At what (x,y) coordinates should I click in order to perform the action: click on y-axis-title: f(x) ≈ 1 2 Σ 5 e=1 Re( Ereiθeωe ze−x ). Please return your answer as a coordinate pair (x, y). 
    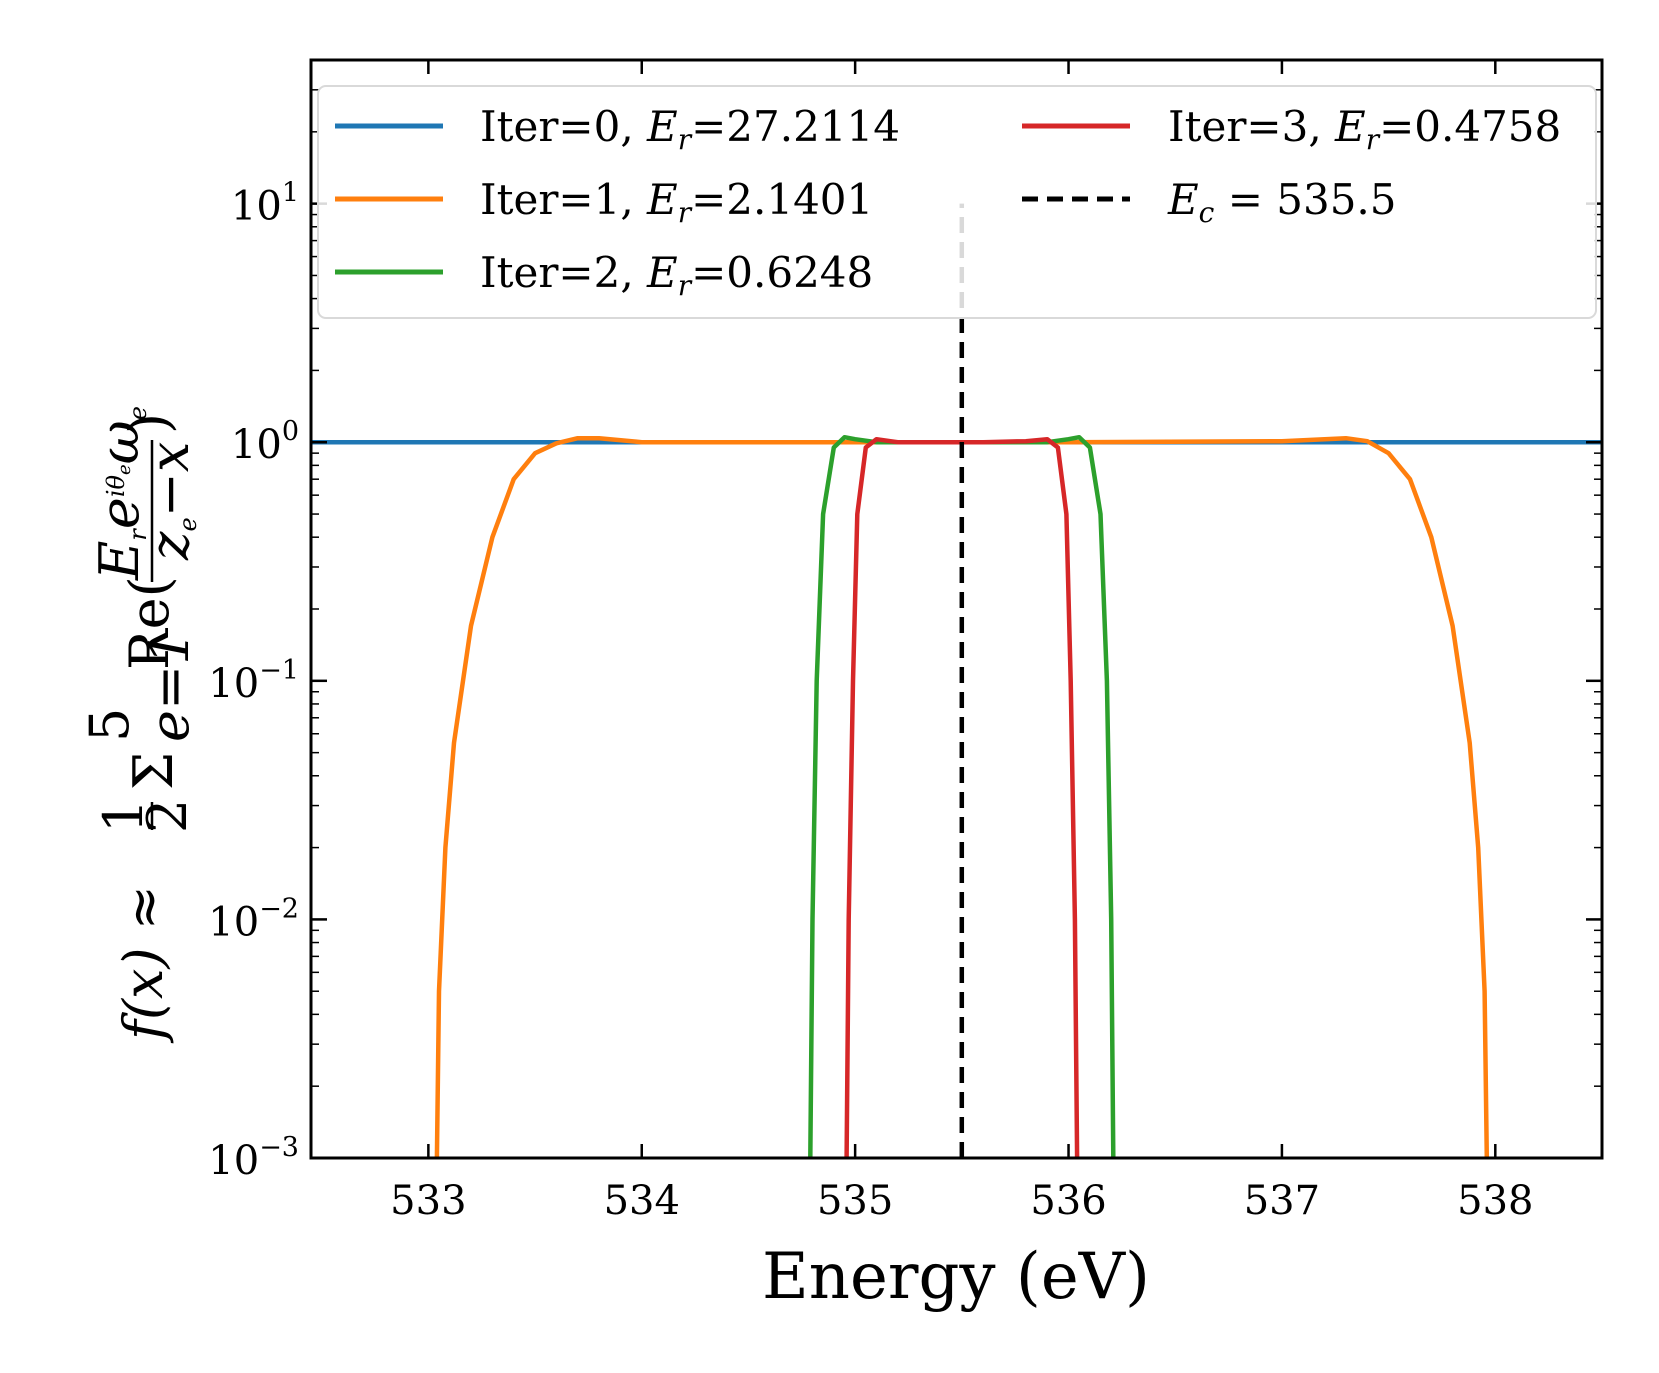
    Looking at the image, I should click on (140, 725).